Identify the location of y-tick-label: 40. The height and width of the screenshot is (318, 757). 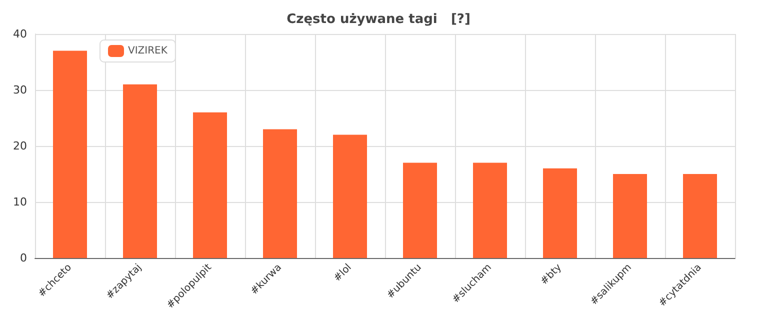
(20, 34).